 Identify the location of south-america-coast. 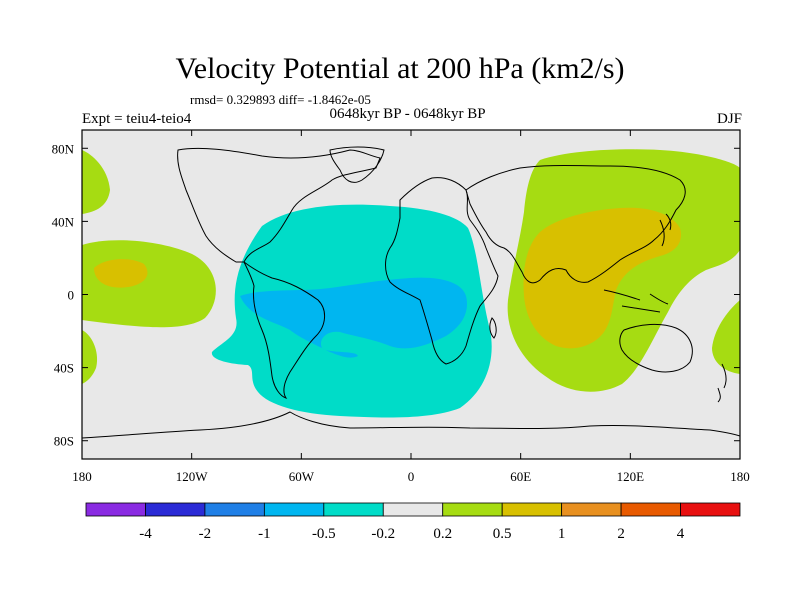
(284, 330).